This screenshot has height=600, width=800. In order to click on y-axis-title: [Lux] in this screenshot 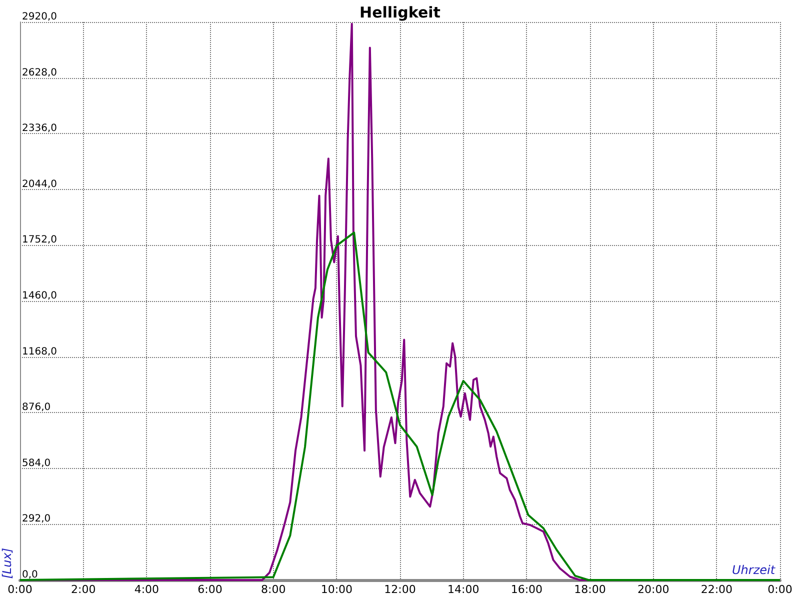, I will do `click(7, 563)`.